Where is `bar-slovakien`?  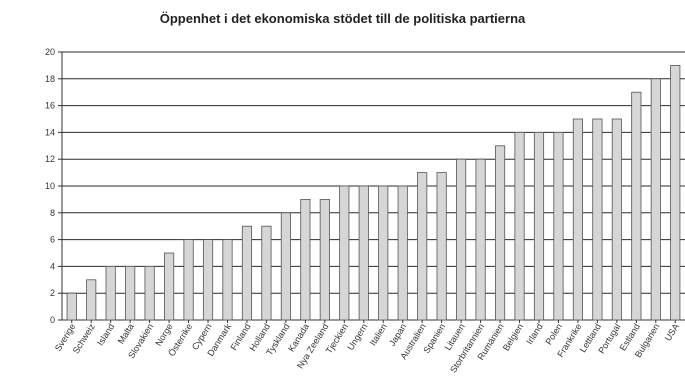
bar-slovakien is located at coordinates (149, 293).